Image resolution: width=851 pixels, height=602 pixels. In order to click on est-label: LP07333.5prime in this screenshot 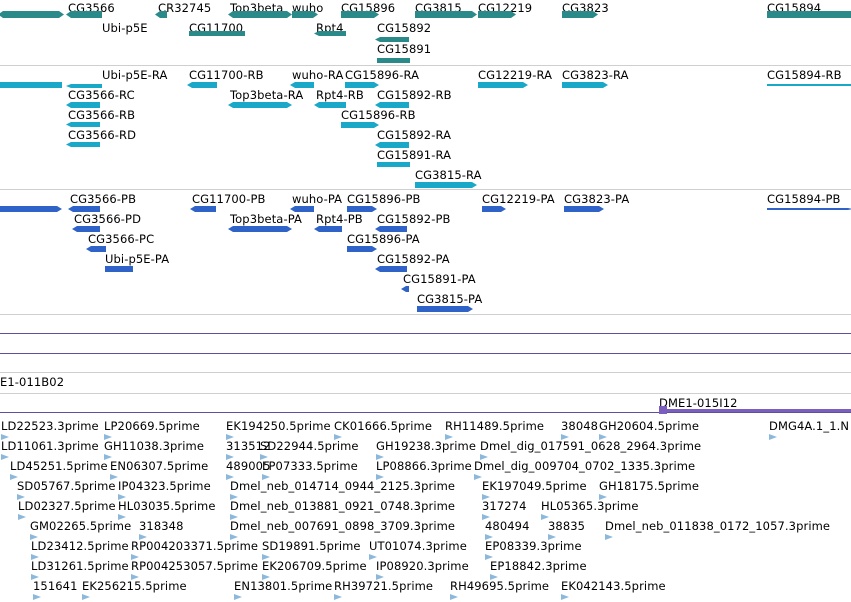, I will do `click(310, 466)`.